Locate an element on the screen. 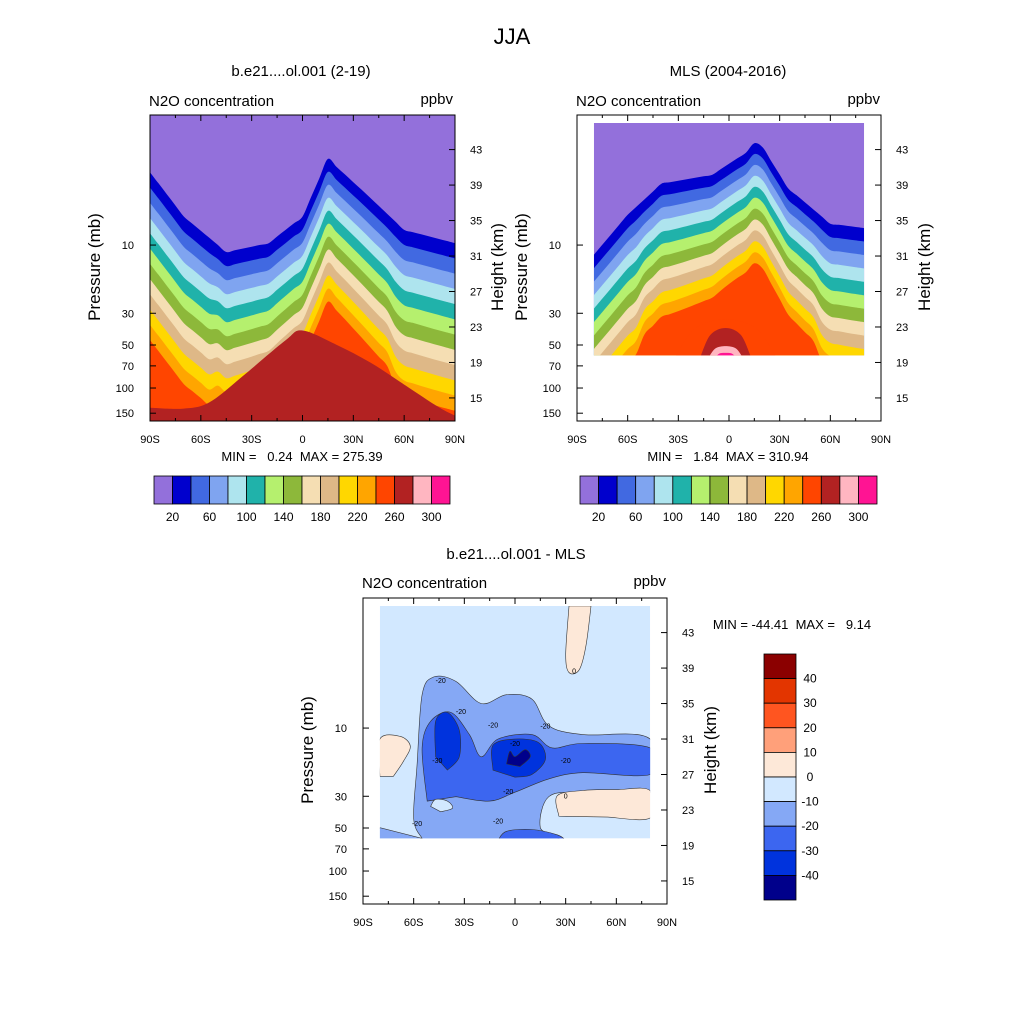 This screenshot has height=1024, width=1024. x-tick-label: 30N is located at coordinates (780, 440).